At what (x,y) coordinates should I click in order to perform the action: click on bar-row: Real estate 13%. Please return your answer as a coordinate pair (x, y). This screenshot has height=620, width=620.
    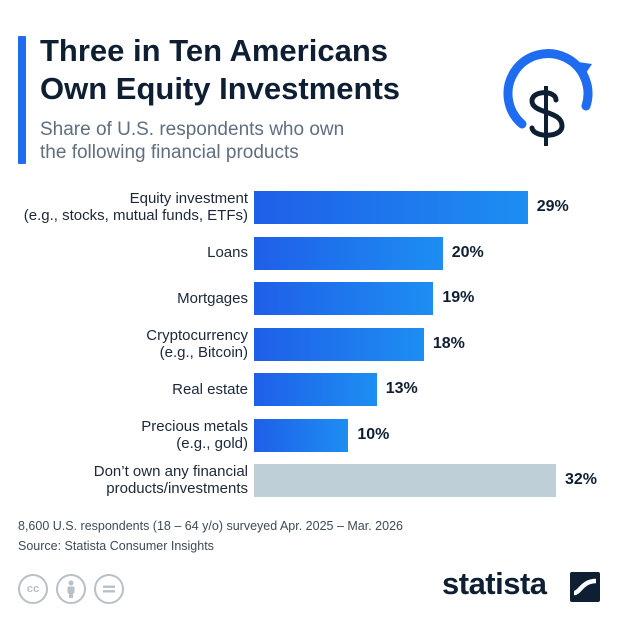
    Looking at the image, I should click on (310, 389).